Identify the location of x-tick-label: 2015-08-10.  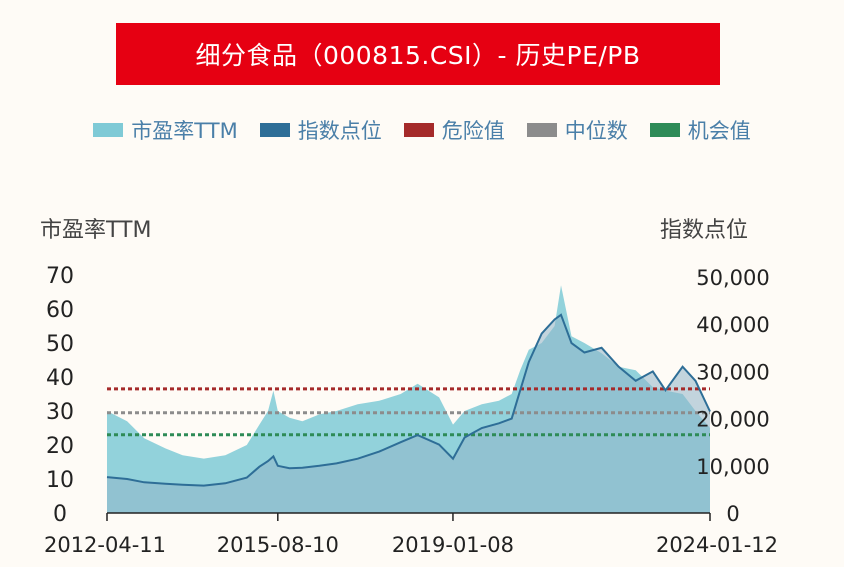
(278, 545).